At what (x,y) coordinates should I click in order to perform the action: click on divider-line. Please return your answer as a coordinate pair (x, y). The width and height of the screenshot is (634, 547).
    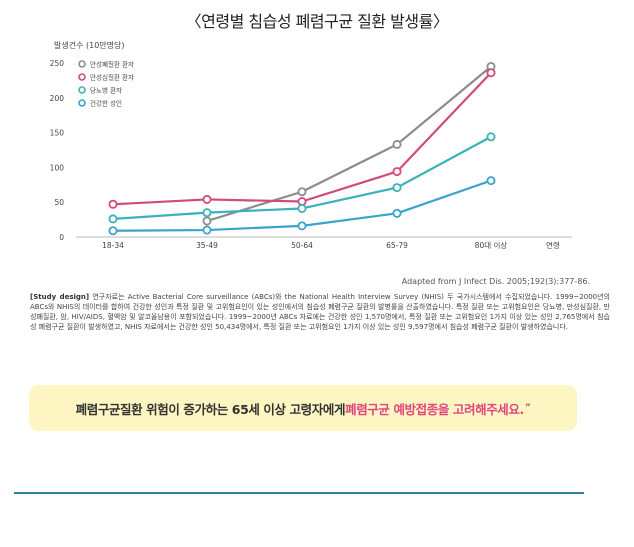
    Looking at the image, I should click on (299, 493).